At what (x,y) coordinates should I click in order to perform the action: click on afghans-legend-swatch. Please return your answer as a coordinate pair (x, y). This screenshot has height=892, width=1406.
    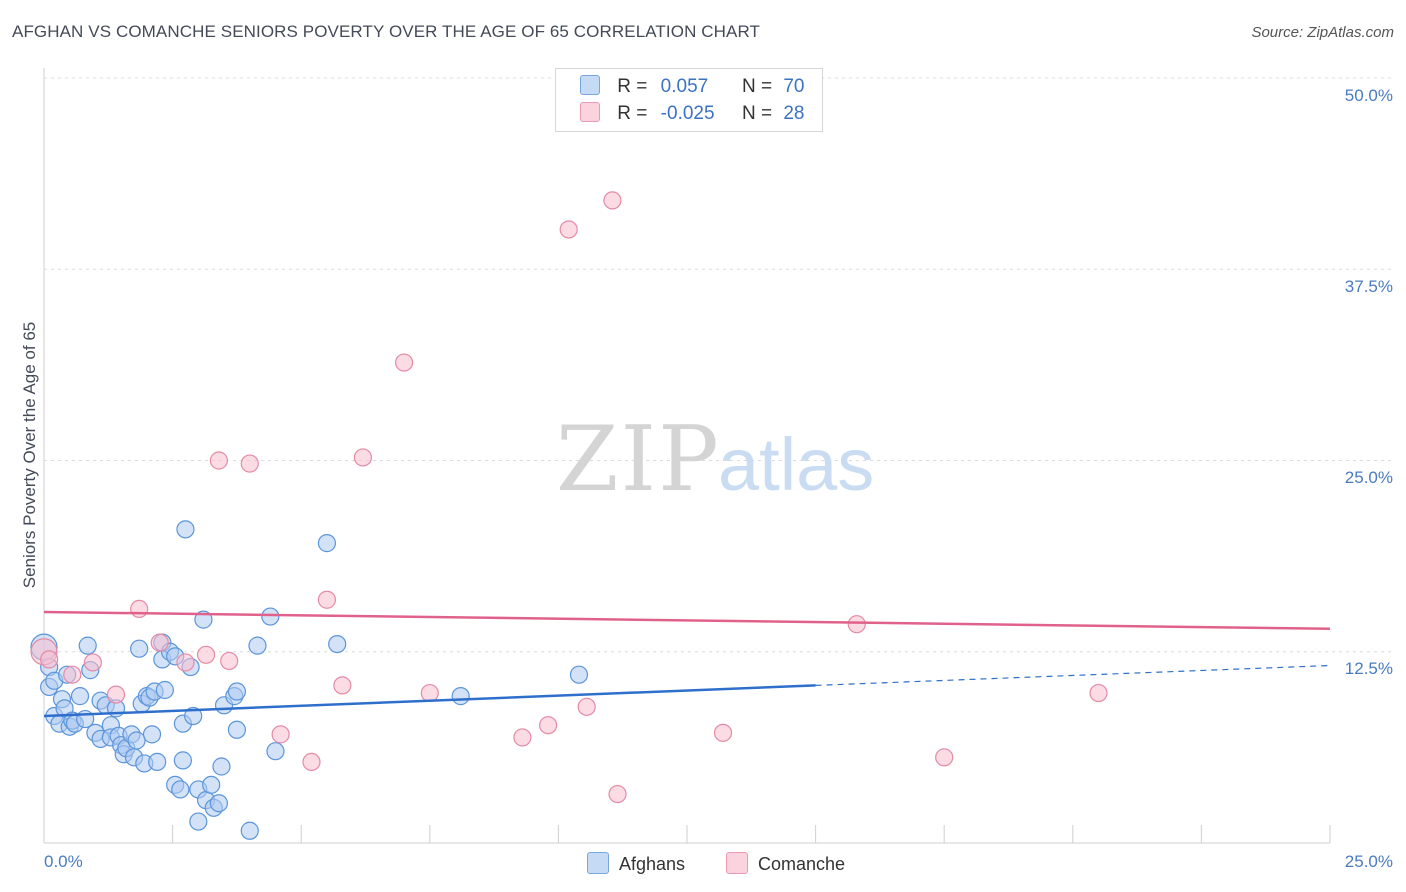
    Looking at the image, I should click on (598, 863).